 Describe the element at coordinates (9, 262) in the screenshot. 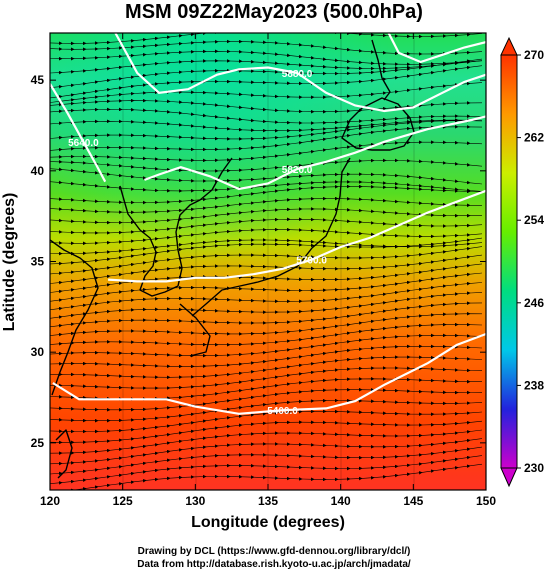

I see `y-axis-label: Latitude (degrees)` at that location.